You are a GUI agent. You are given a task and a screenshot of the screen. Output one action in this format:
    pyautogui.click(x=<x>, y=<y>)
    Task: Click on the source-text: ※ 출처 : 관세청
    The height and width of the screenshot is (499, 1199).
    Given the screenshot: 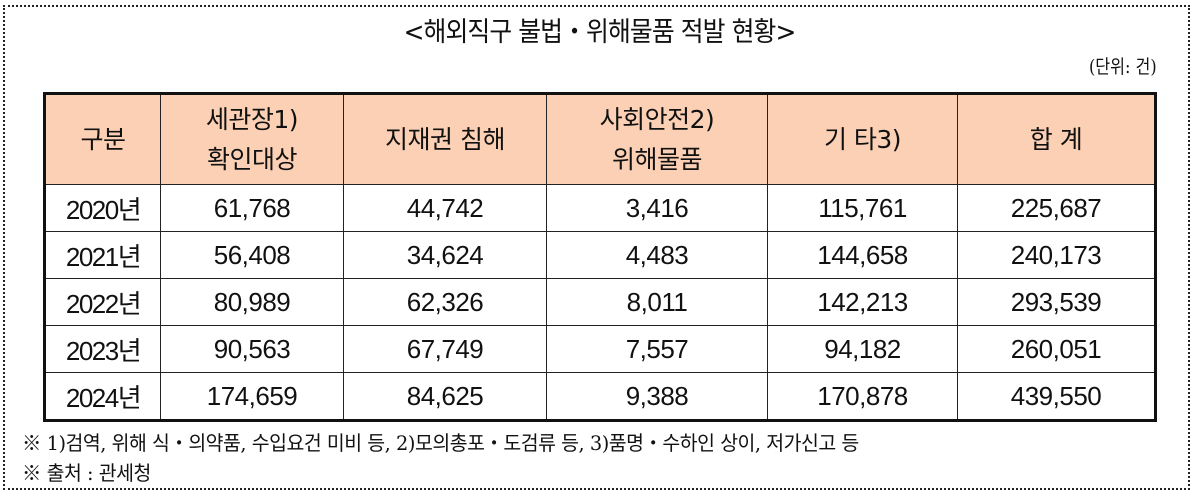 What is the action you would take?
    pyautogui.click(x=86, y=473)
    